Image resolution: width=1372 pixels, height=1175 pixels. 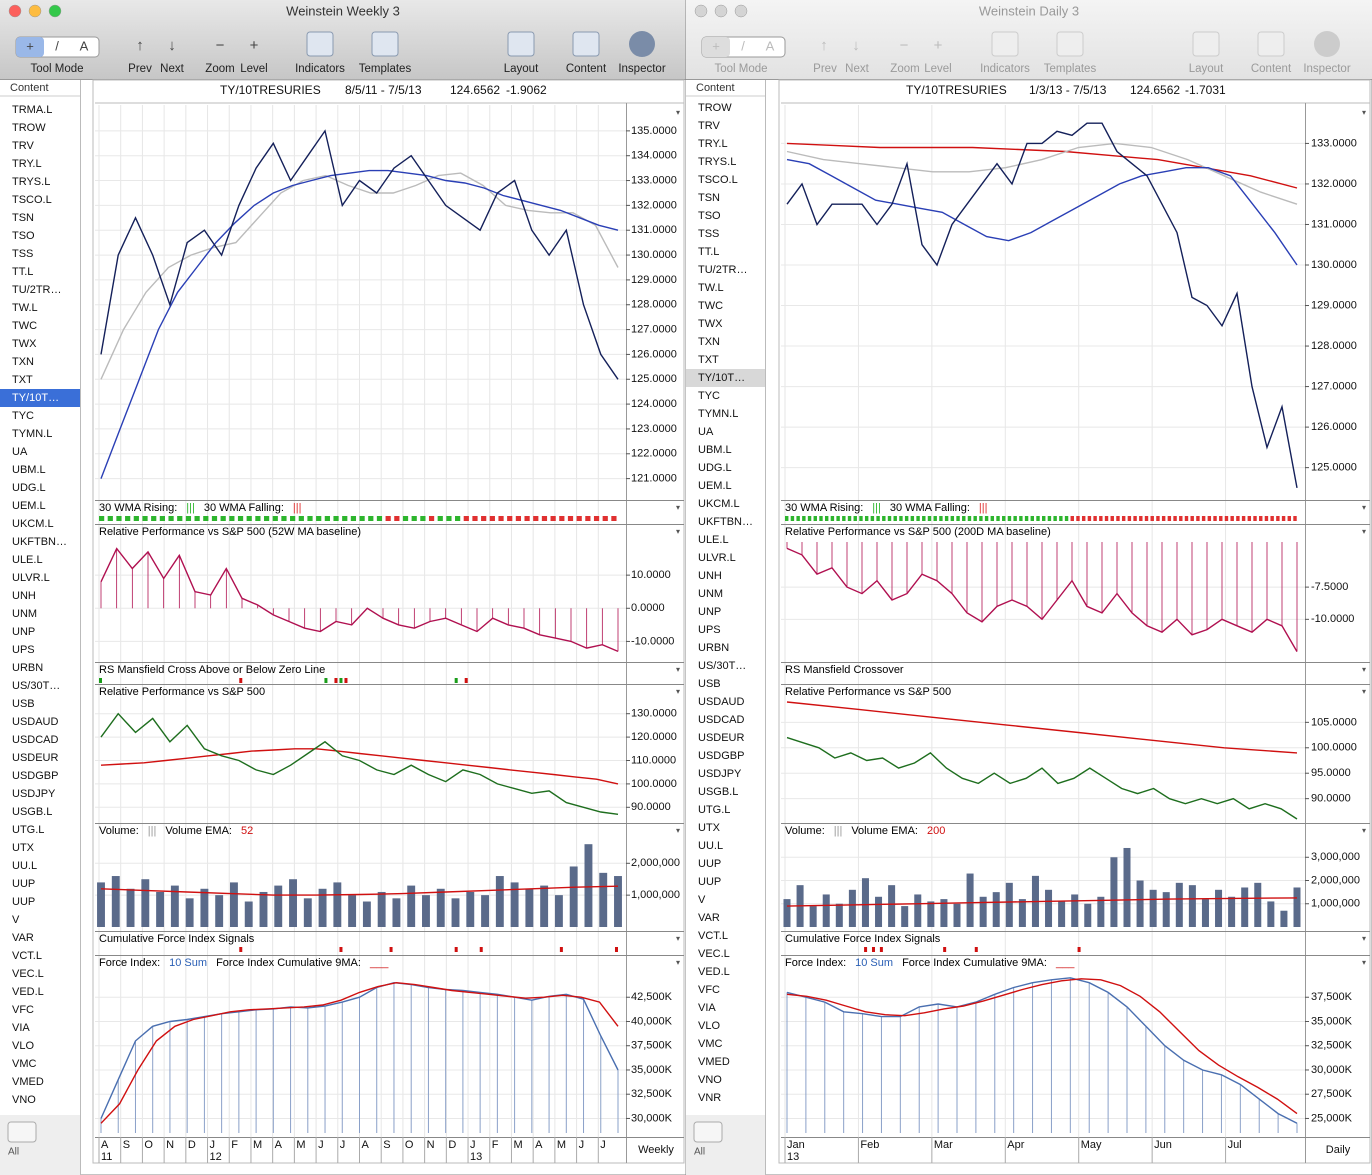 I want to click on symbol: TWX, so click(x=710, y=324).